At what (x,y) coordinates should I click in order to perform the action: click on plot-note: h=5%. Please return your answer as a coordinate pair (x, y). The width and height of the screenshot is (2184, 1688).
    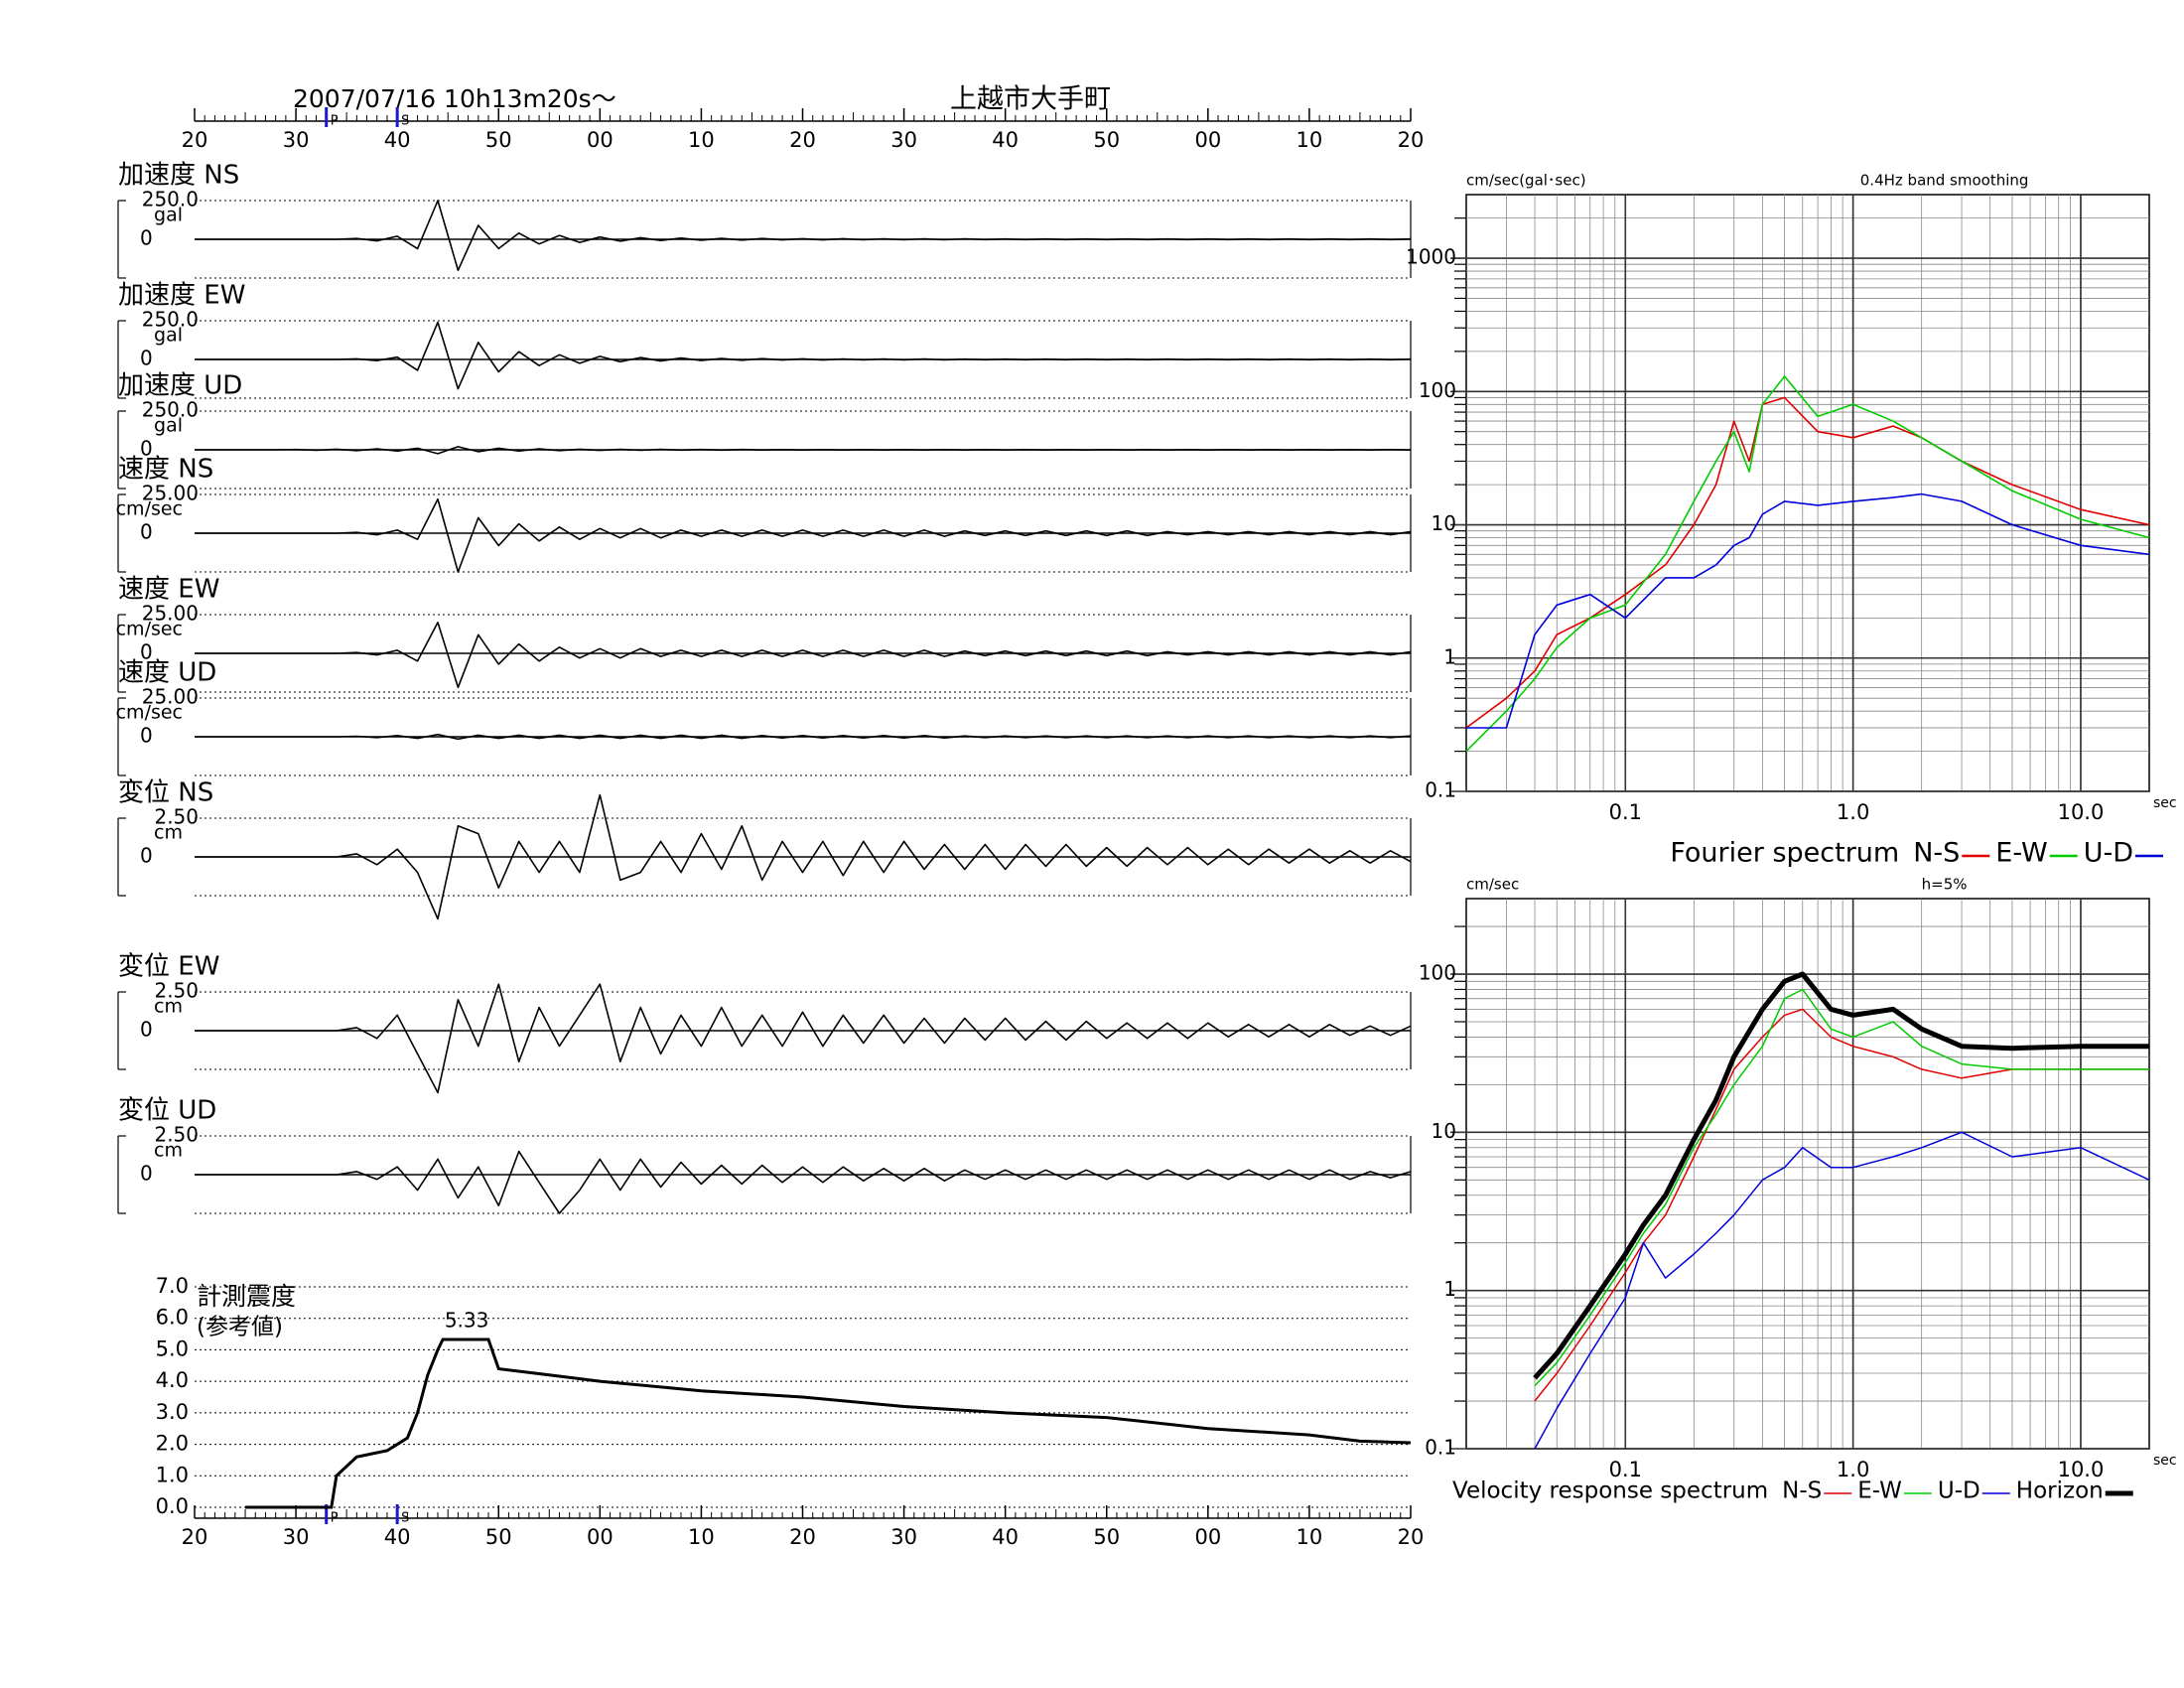
    Looking at the image, I should click on (1945, 885).